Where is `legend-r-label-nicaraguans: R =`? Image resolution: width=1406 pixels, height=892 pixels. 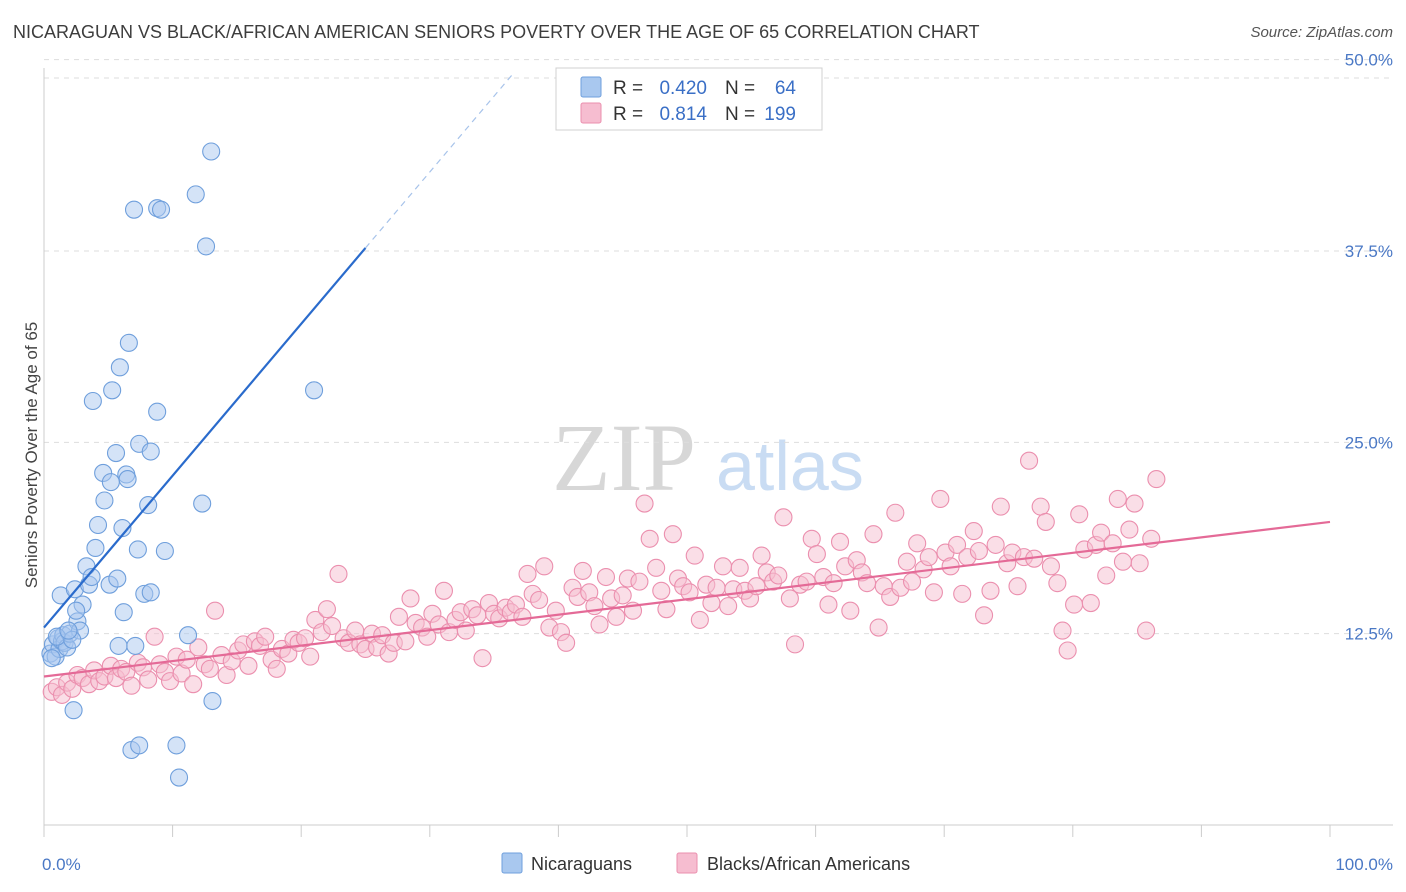 legend-r-label-nicaraguans: R = is located at coordinates (628, 88).